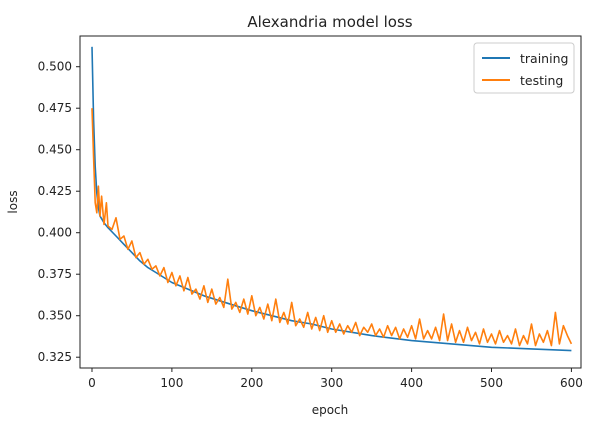 Image resolution: width=594 pixels, height=424 pixels. What do you see at coordinates (55, 150) in the screenshot?
I see `y-tick-label: 0.450` at bounding box center [55, 150].